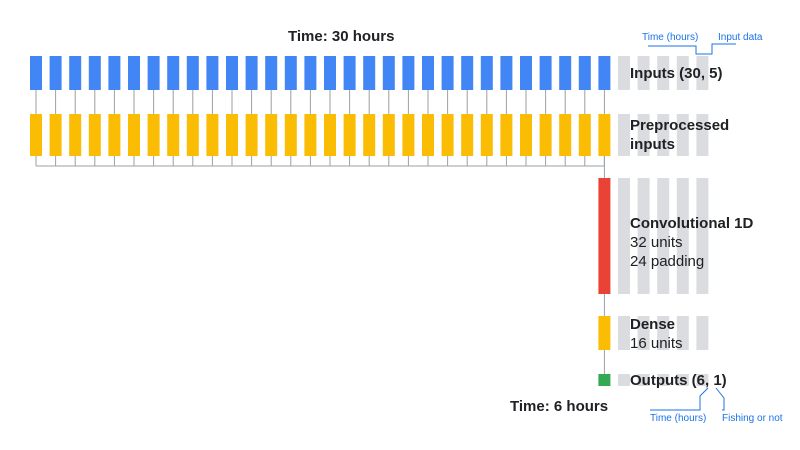 This screenshot has width=800, height=450. Describe the element at coordinates (667, 261) in the screenshot. I see `conv-layer-padding: 24 padding` at that location.